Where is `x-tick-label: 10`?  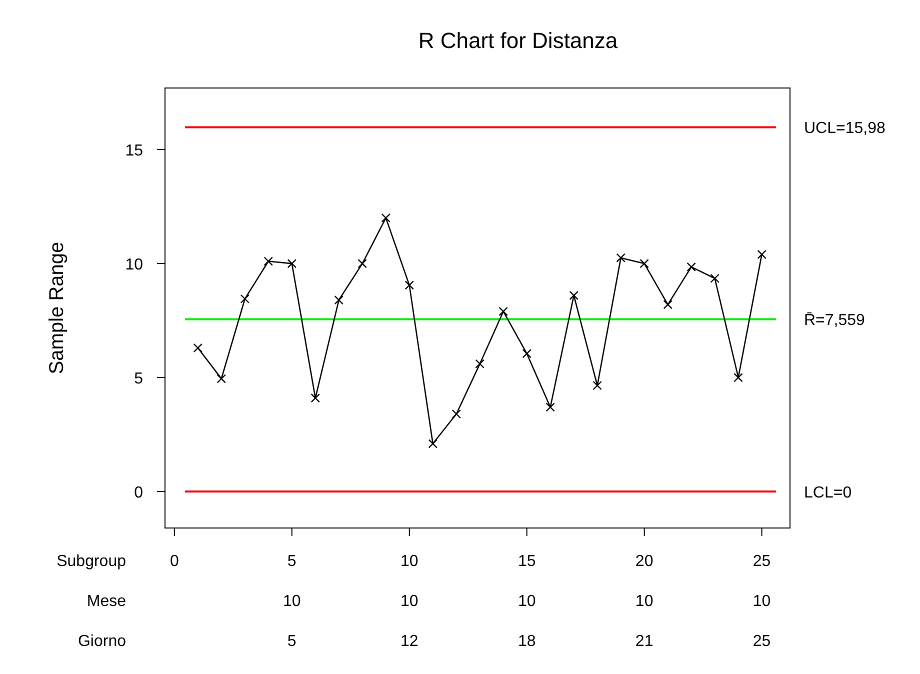 x-tick-label: 10 is located at coordinates (409, 561).